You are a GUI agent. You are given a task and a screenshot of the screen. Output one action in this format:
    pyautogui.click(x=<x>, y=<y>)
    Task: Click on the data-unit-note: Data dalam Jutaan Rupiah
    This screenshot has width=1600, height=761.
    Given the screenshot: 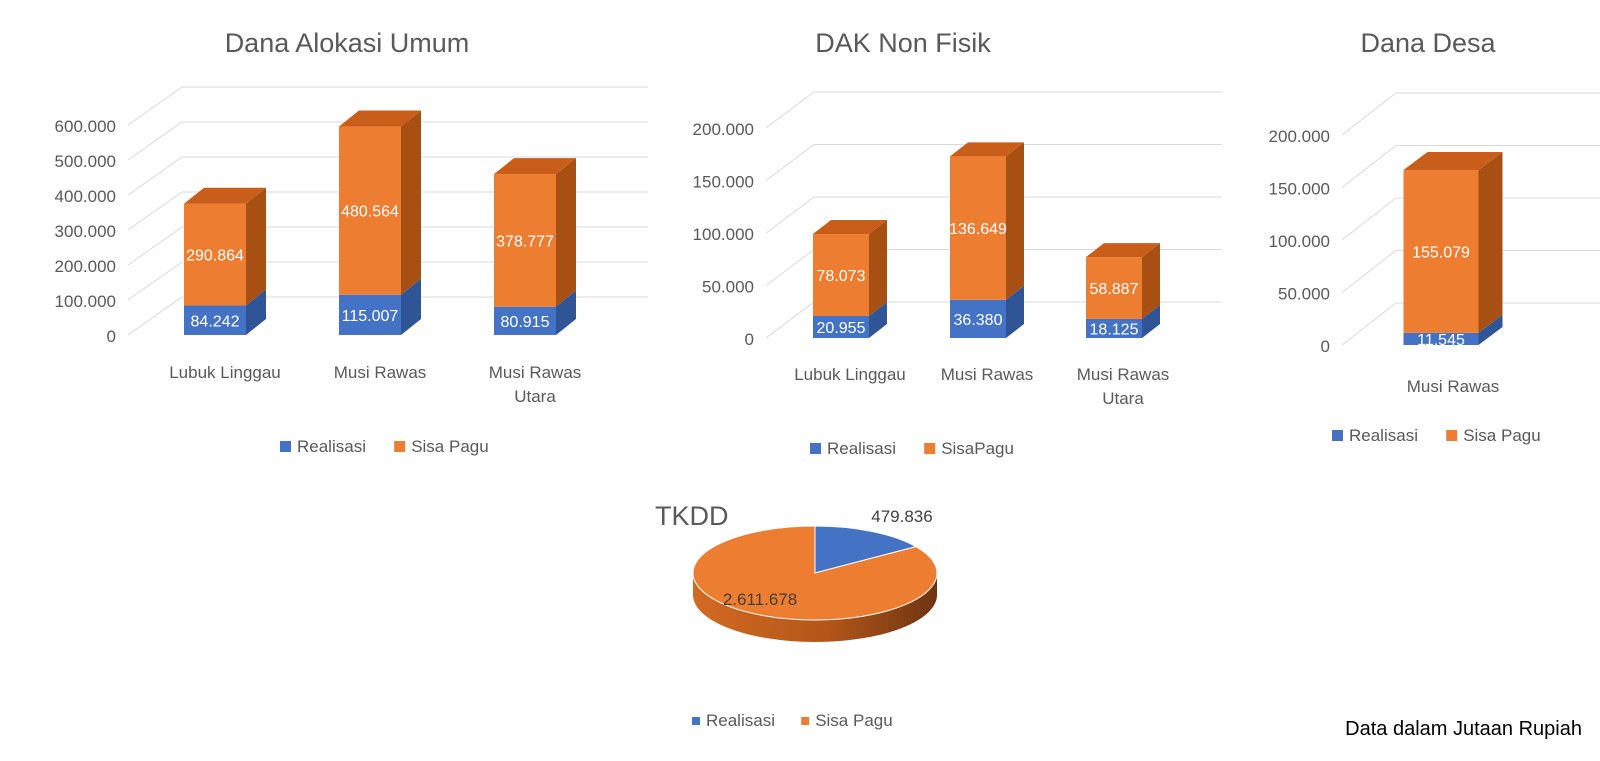 What is the action you would take?
    pyautogui.click(x=1463, y=729)
    